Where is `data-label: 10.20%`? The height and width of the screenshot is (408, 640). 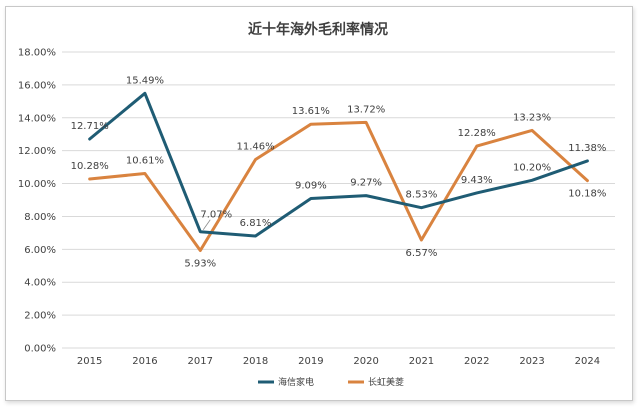 data-label: 10.20% is located at coordinates (532, 167).